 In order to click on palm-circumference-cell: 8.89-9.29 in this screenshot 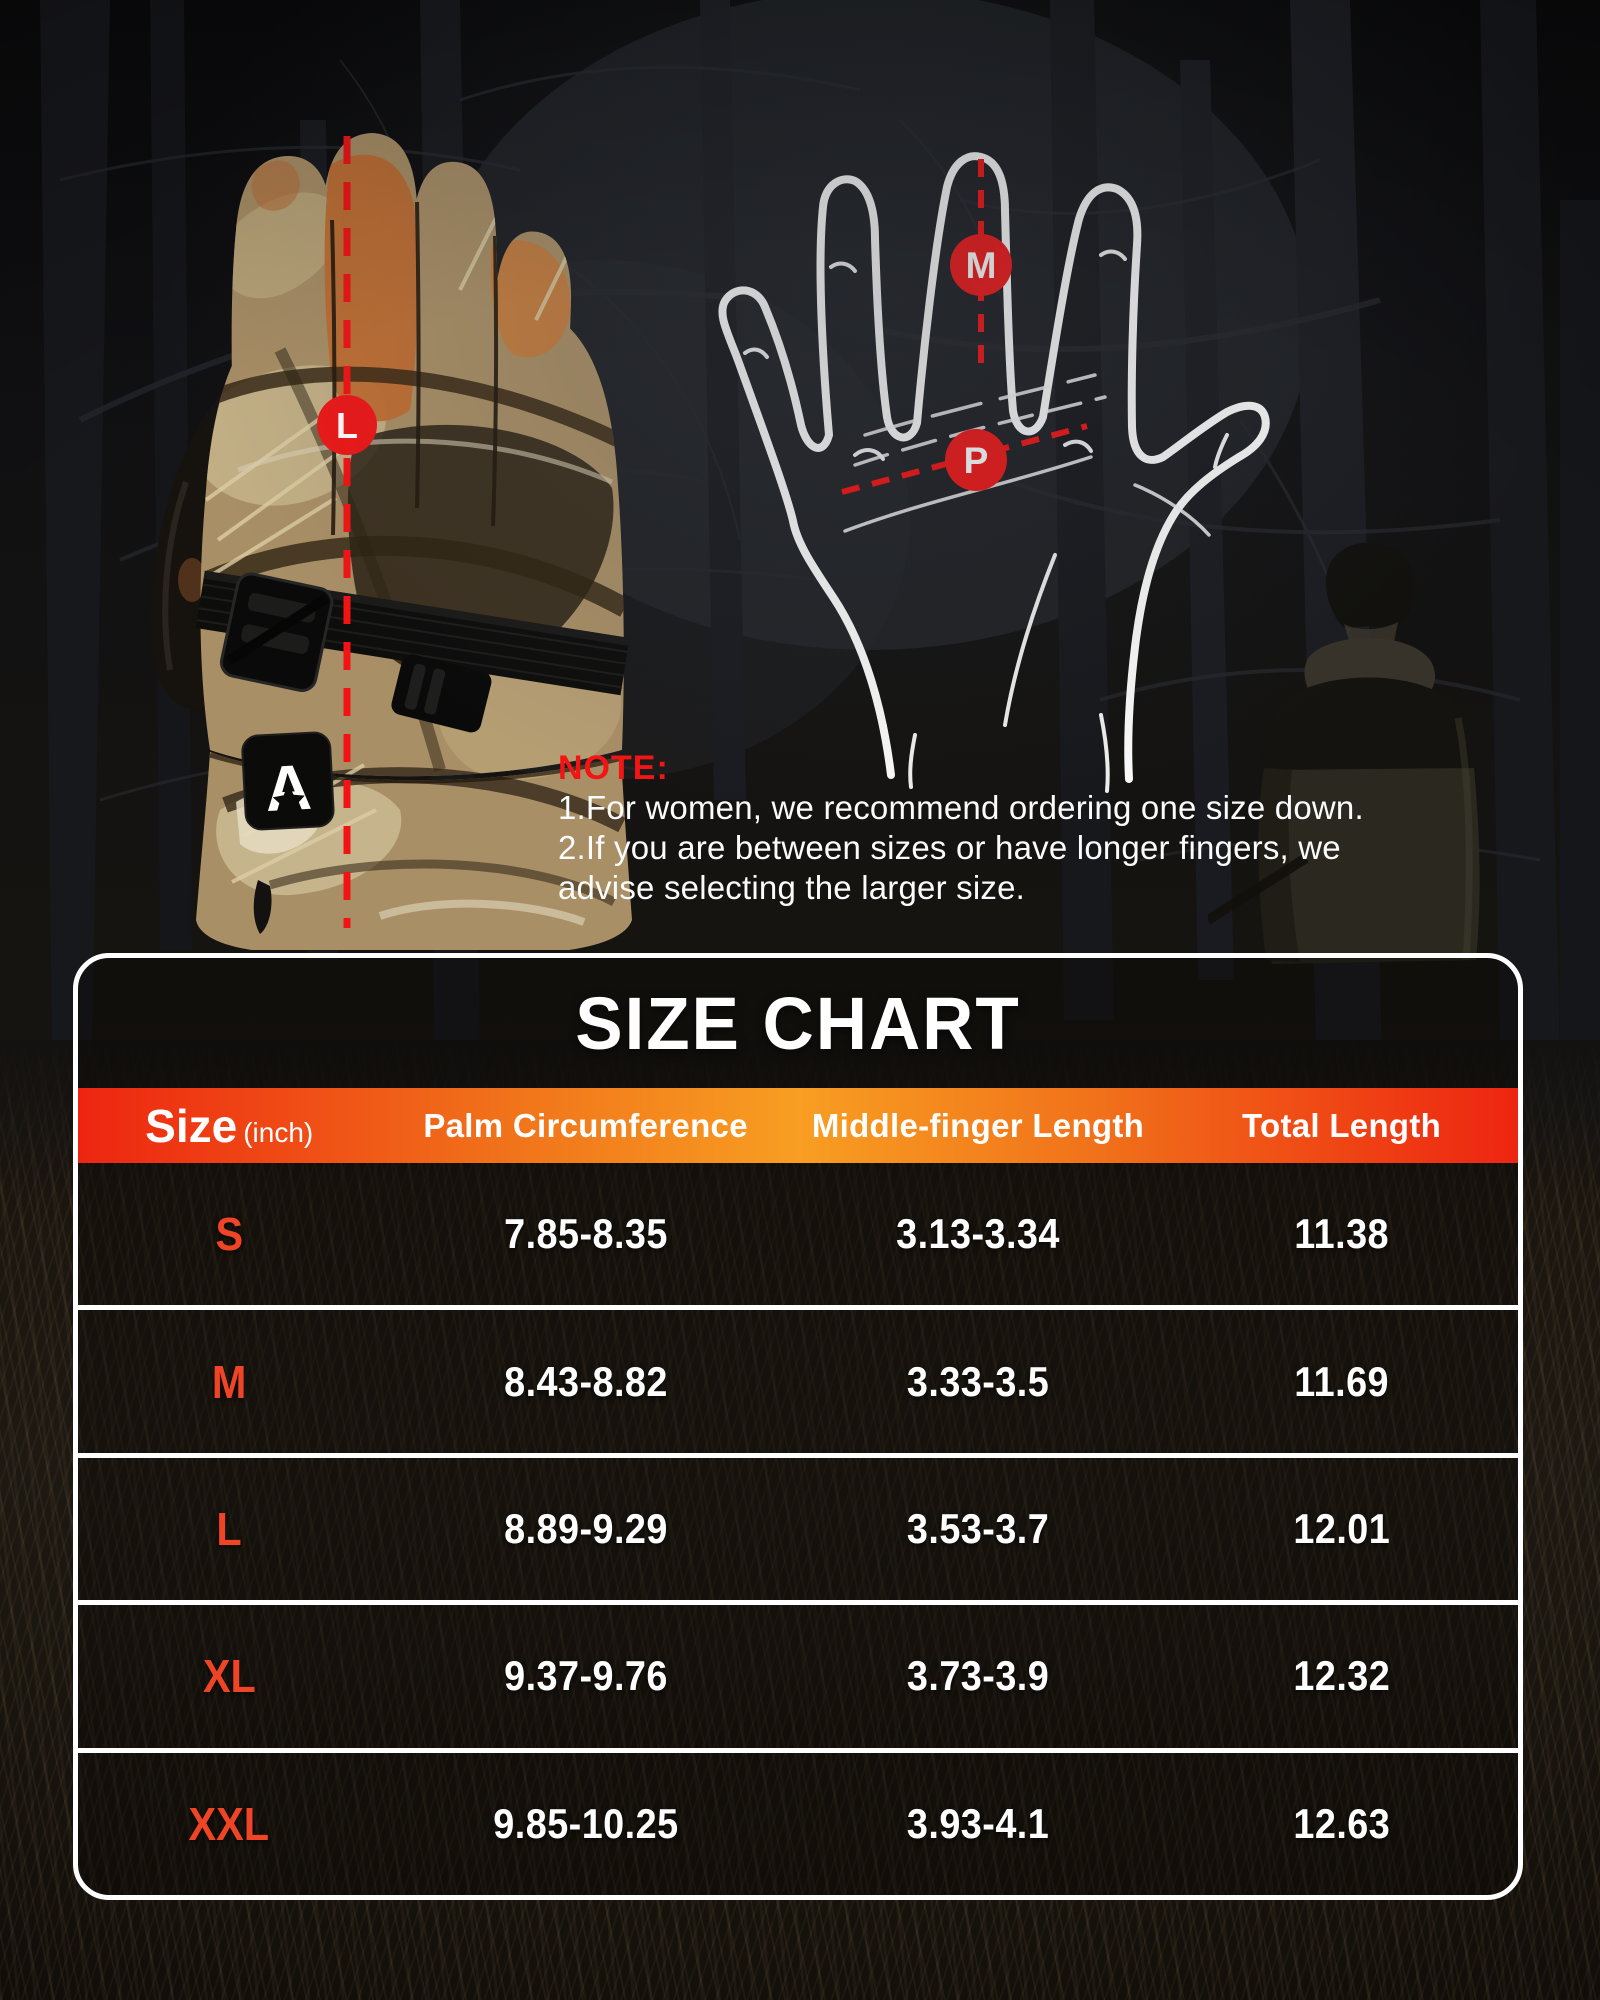, I will do `click(585, 1529)`.